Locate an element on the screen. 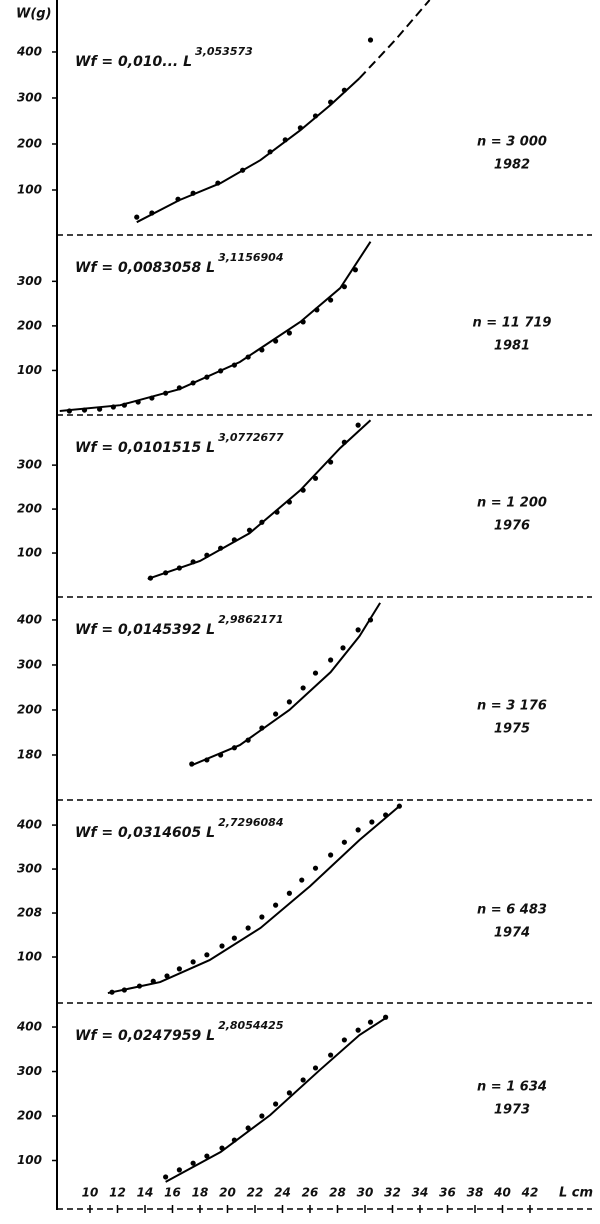 Image resolution: width=600 pixels, height=1224 pixels. x-tick-label: 32 is located at coordinates (392, 1193).